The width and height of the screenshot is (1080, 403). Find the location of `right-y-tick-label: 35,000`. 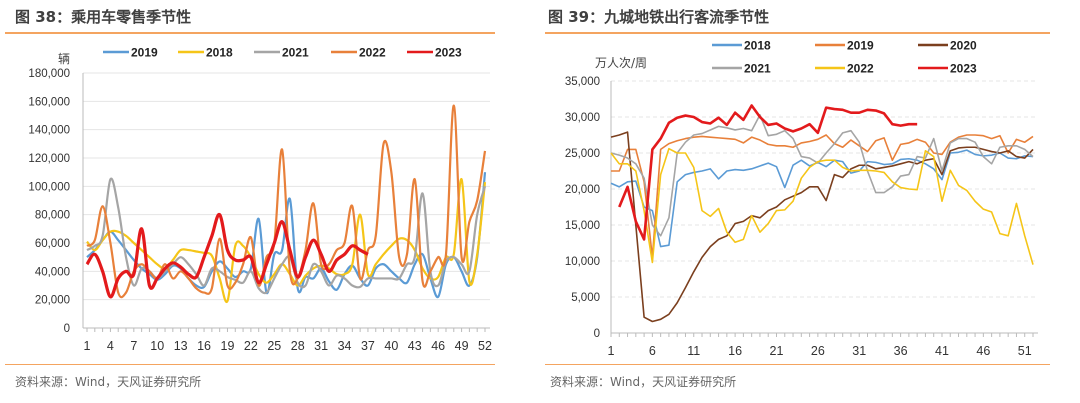

right-y-tick-label: 35,000 is located at coordinates (582, 82).